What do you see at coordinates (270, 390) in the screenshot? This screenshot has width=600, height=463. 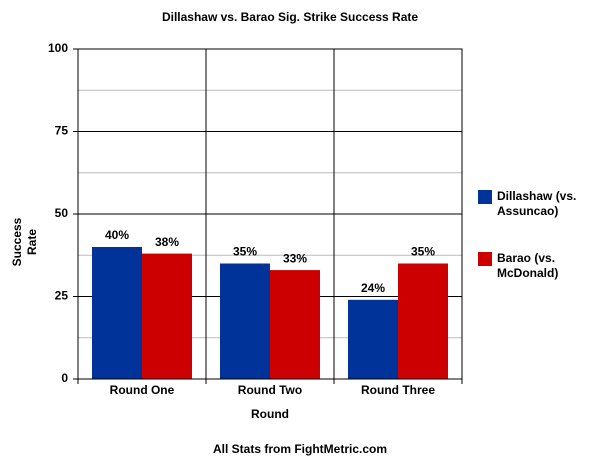 I see `x-tick-label: Round Two` at bounding box center [270, 390].